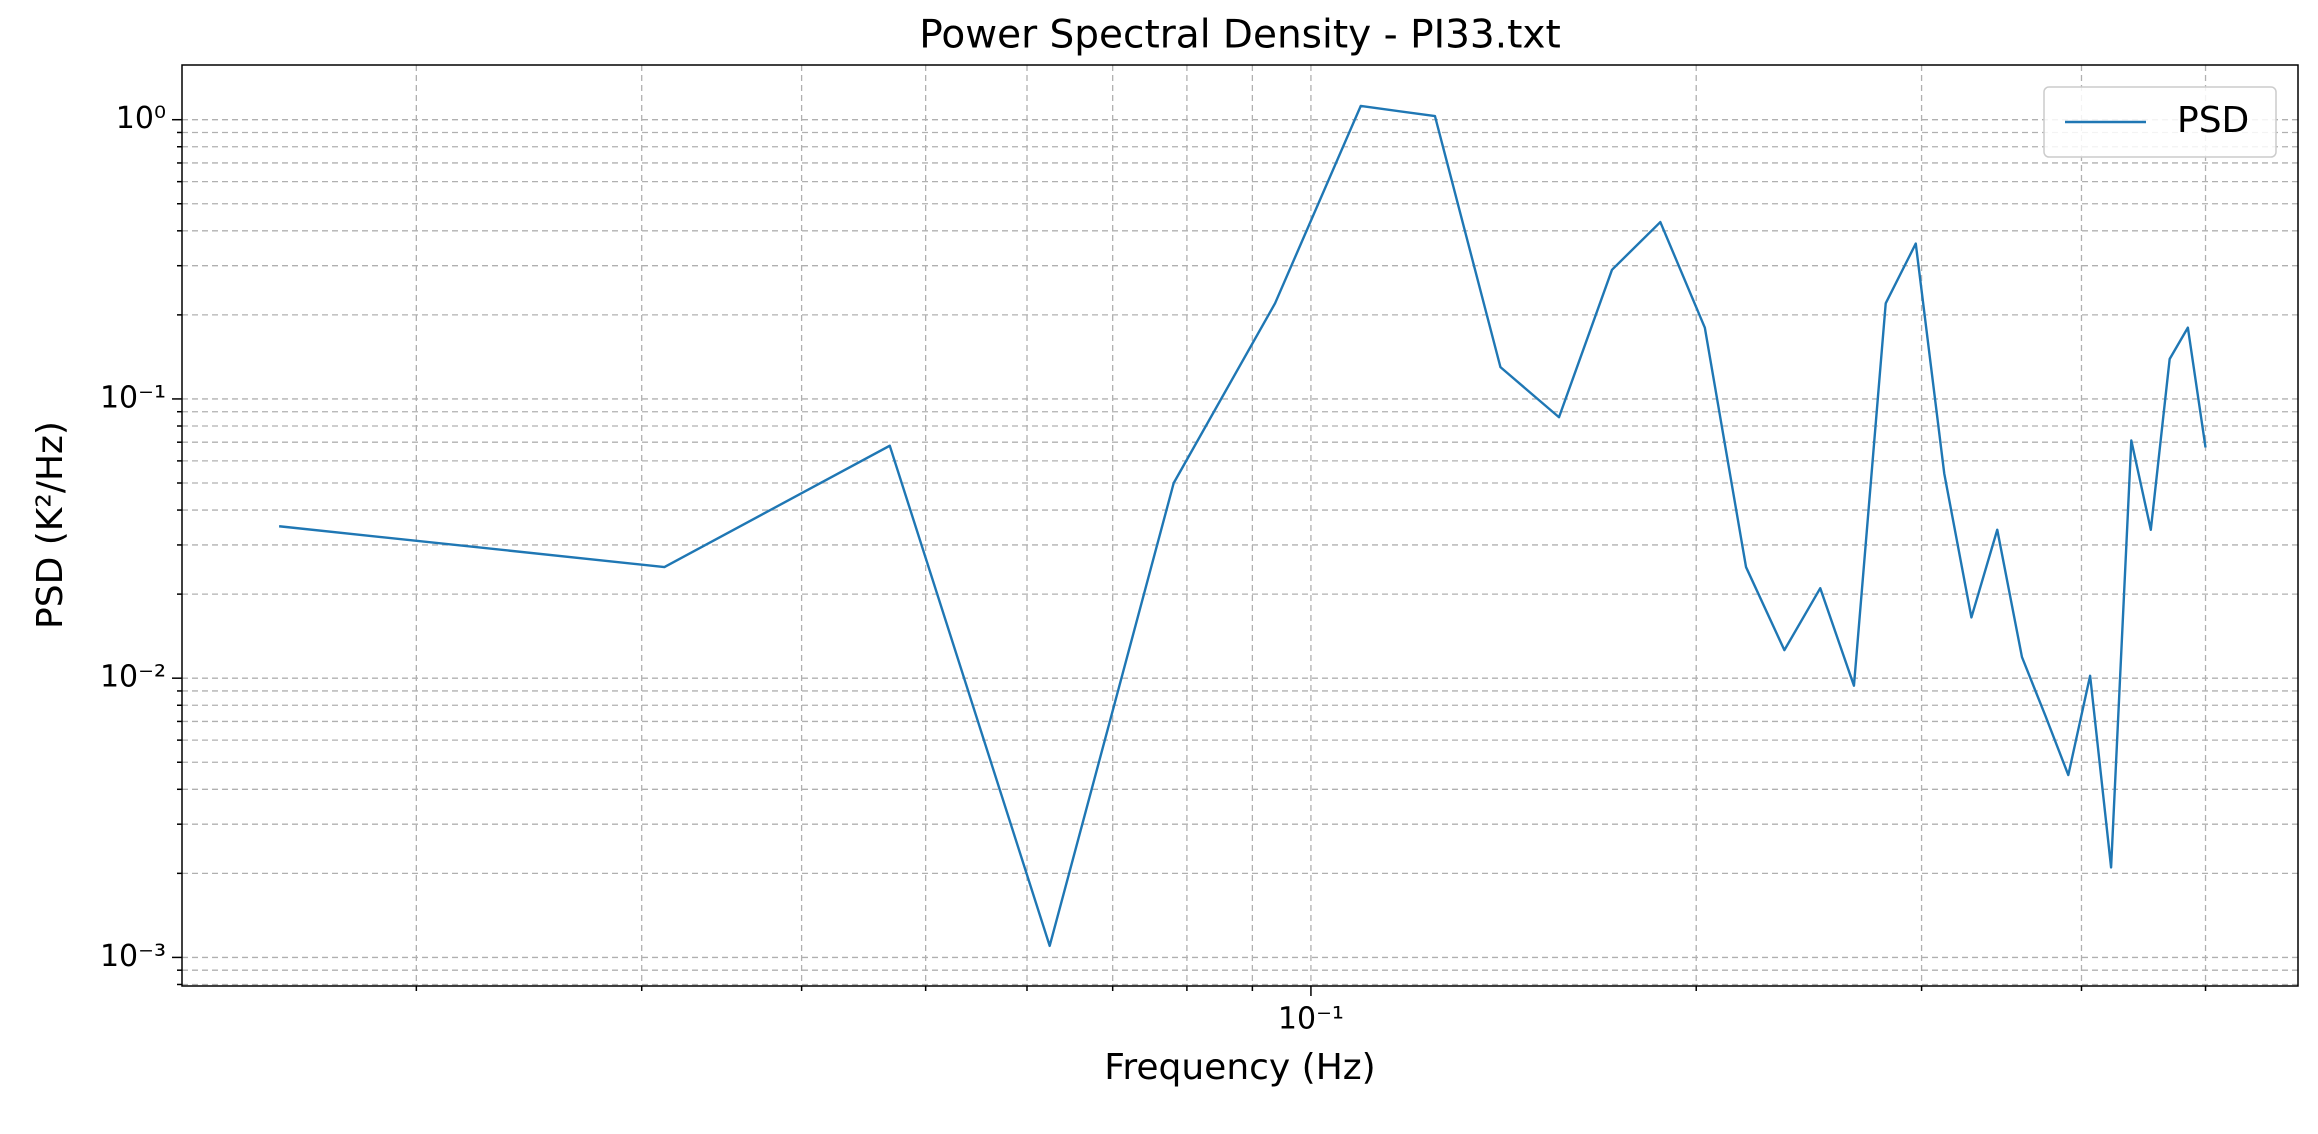  Describe the element at coordinates (50, 525) in the screenshot. I see `y-axis-label: PSD (K²/Hz)` at that location.